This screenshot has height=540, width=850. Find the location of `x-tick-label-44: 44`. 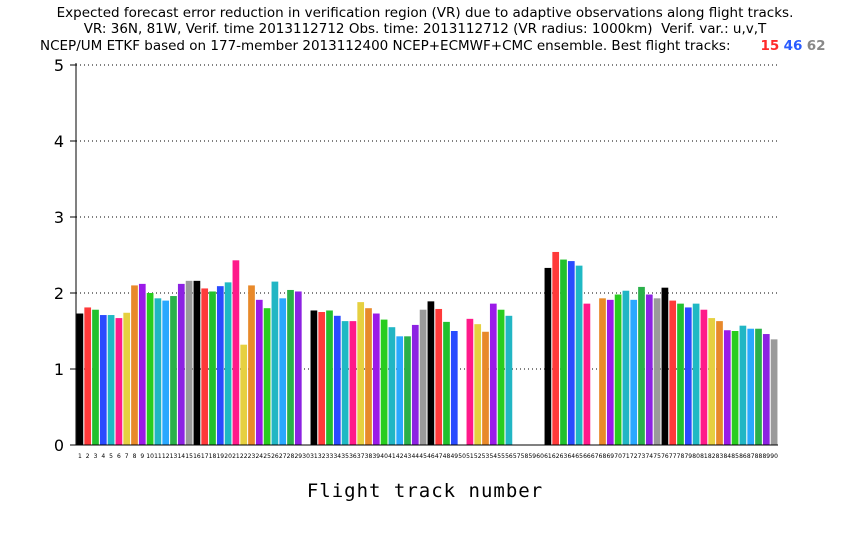

x-tick-label-44: 44 is located at coordinates (415, 456).